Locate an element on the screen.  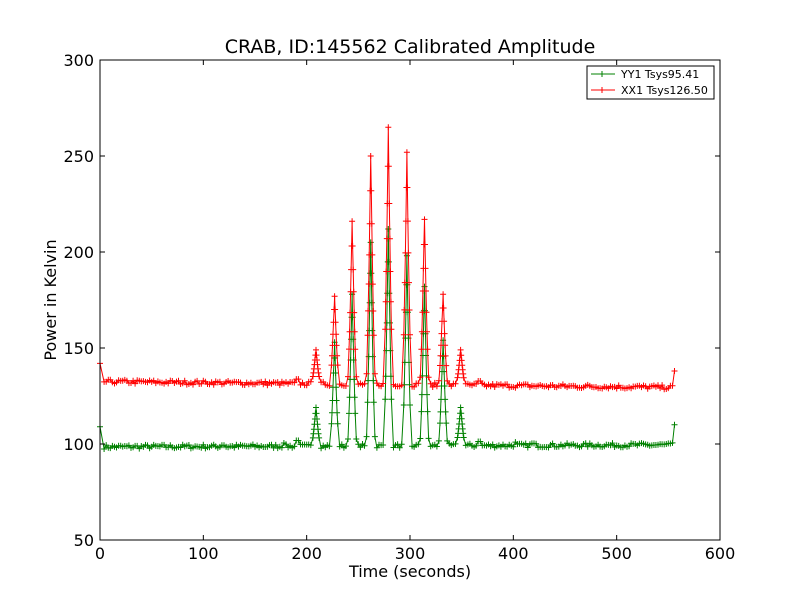
x-tick-label: 500 is located at coordinates (616, 553).